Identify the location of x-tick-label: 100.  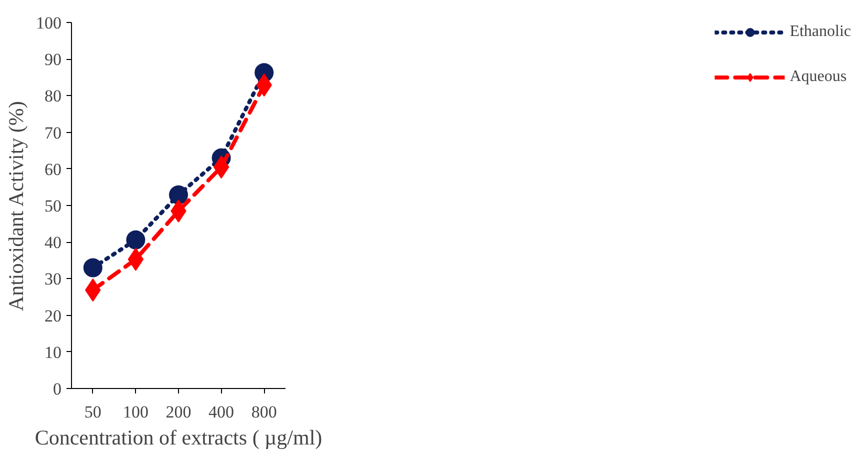
(135, 412).